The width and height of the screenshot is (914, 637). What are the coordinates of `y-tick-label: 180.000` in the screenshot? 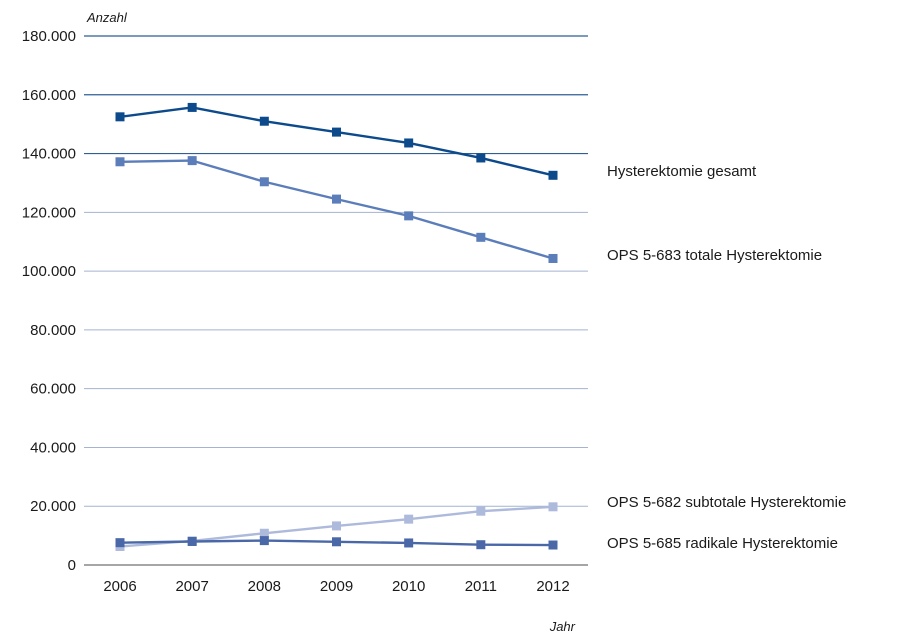 It's located at (49, 36).